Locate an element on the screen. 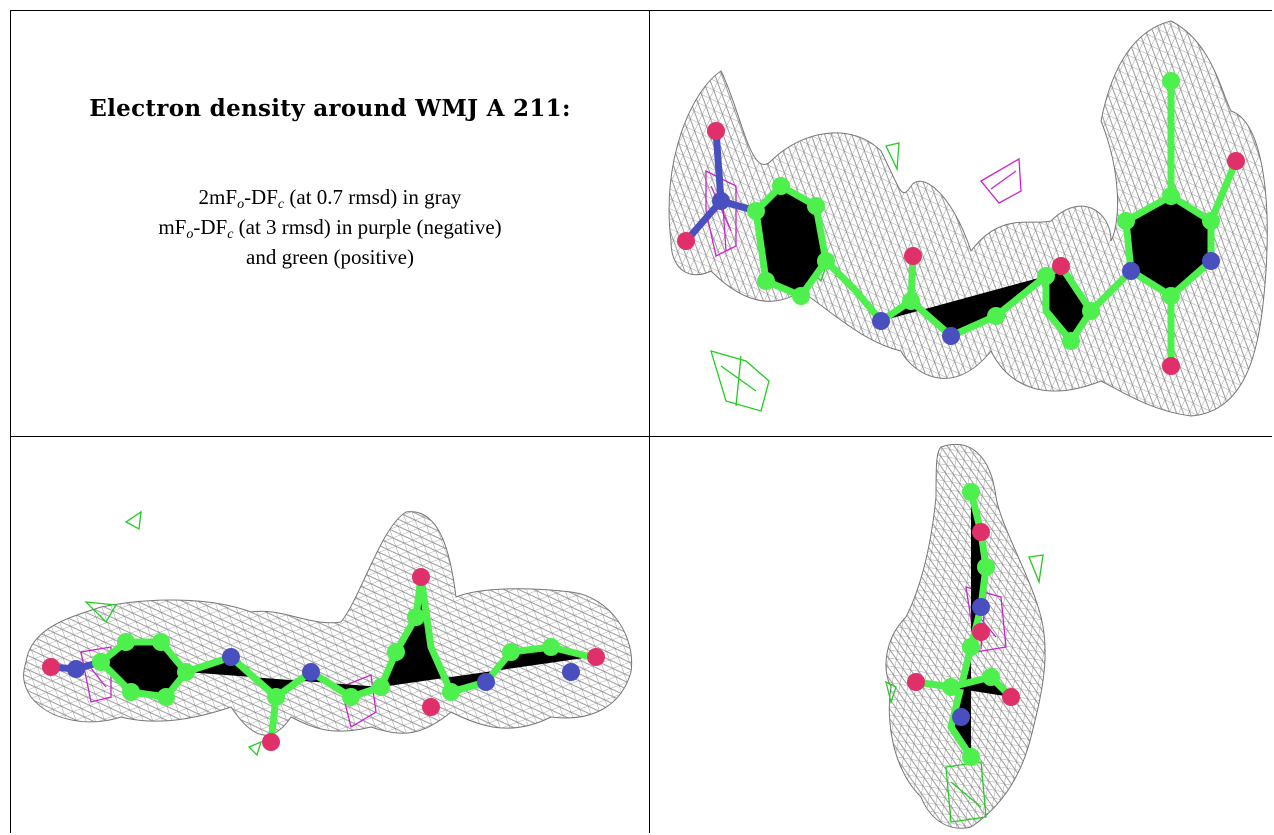 Image resolution: width=1274 pixels, height=835 pixels. legend-line-2fo: 2mFo-DFc (at 0.7 rmsd) in gray is located at coordinates (330, 198).